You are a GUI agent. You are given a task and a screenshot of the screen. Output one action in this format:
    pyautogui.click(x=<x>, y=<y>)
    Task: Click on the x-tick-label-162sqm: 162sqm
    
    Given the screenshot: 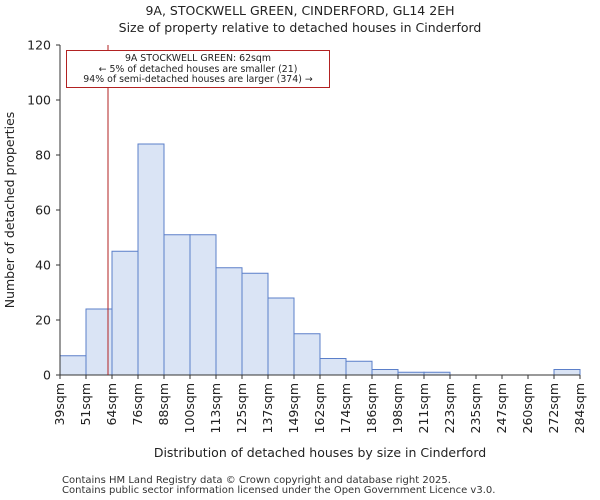 What is the action you would take?
    pyautogui.click(x=319, y=408)
    